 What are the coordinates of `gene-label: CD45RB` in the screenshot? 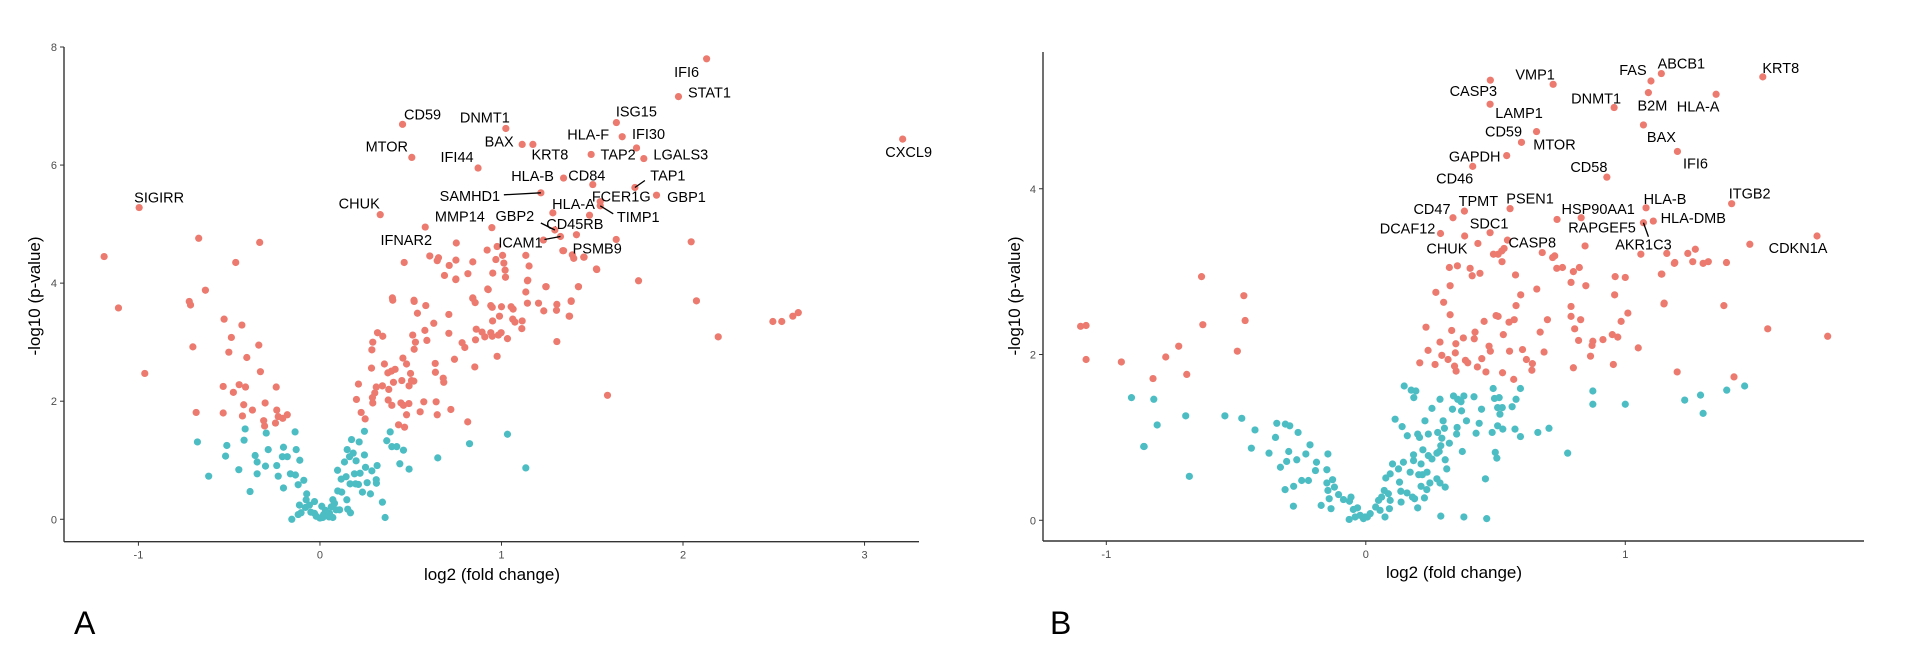 It's located at (574, 225).